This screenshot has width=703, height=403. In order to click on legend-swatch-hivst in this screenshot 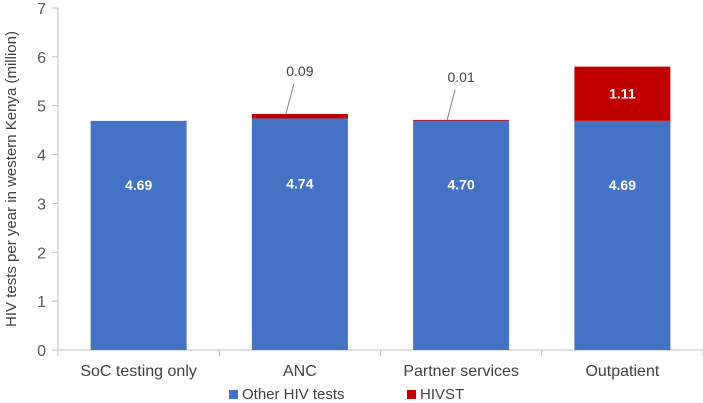, I will do `click(411, 394)`.